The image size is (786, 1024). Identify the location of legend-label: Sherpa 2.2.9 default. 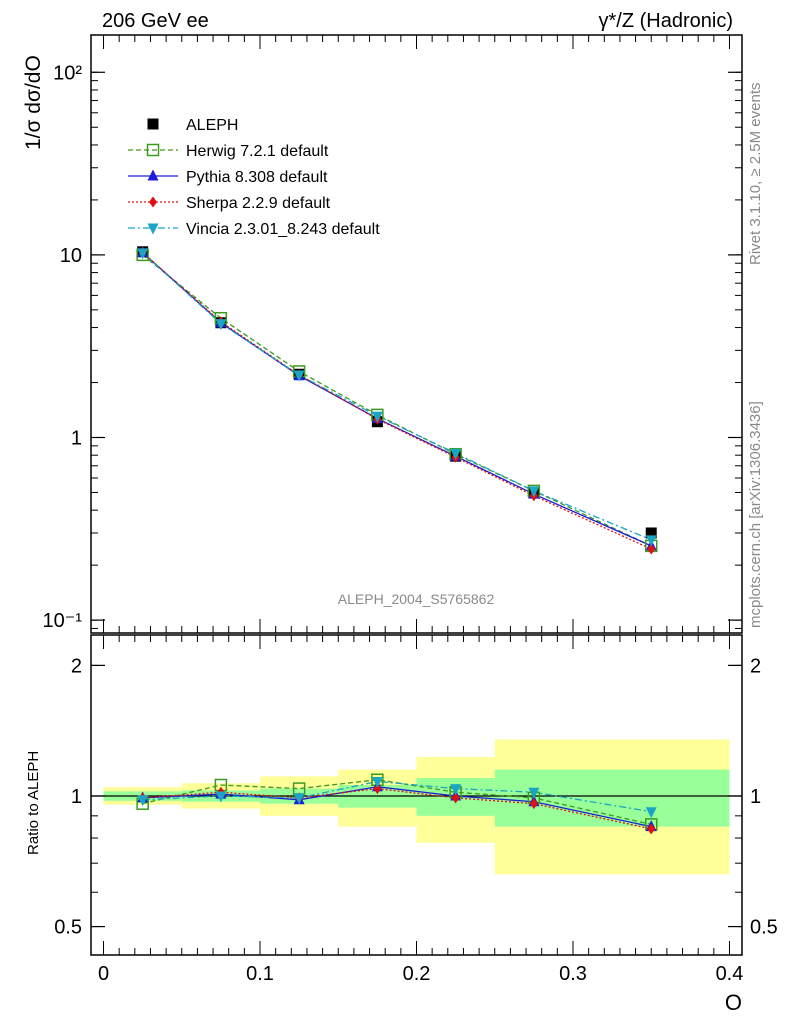
(258, 203).